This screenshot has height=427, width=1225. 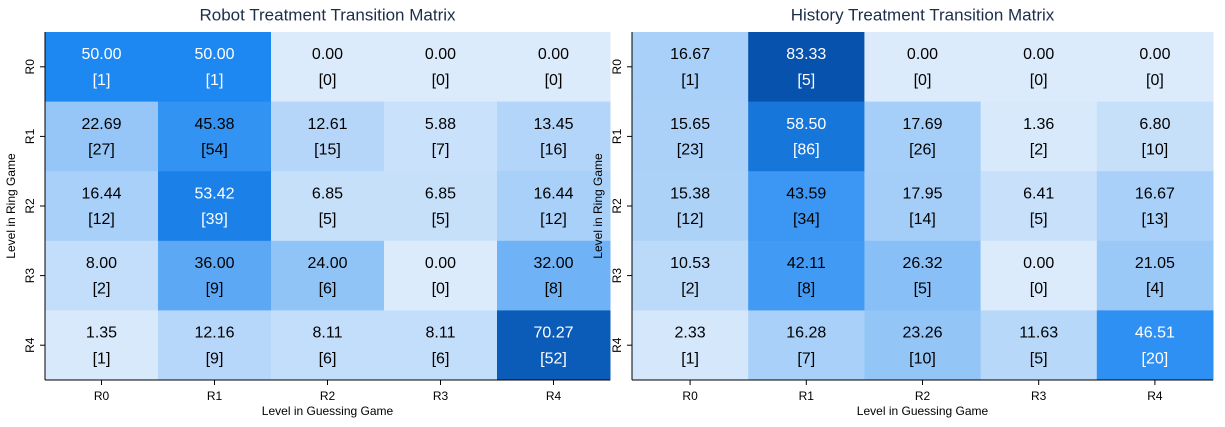 I want to click on cell-value: 26.32, so click(x=922, y=263).